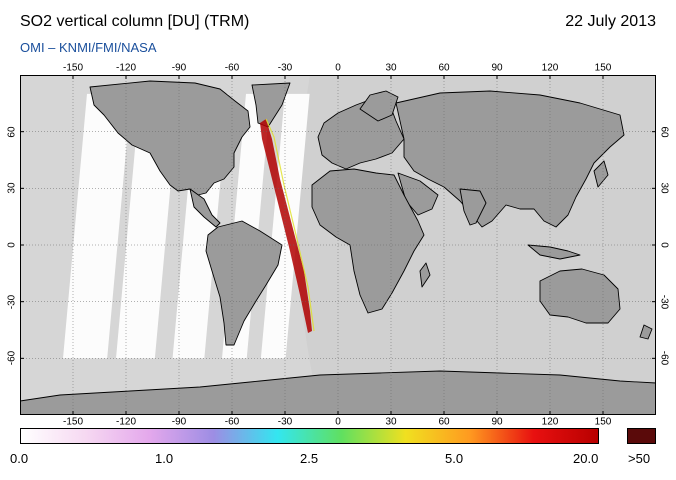  I want to click on lon-tick-label-bottom: 0, so click(338, 422).